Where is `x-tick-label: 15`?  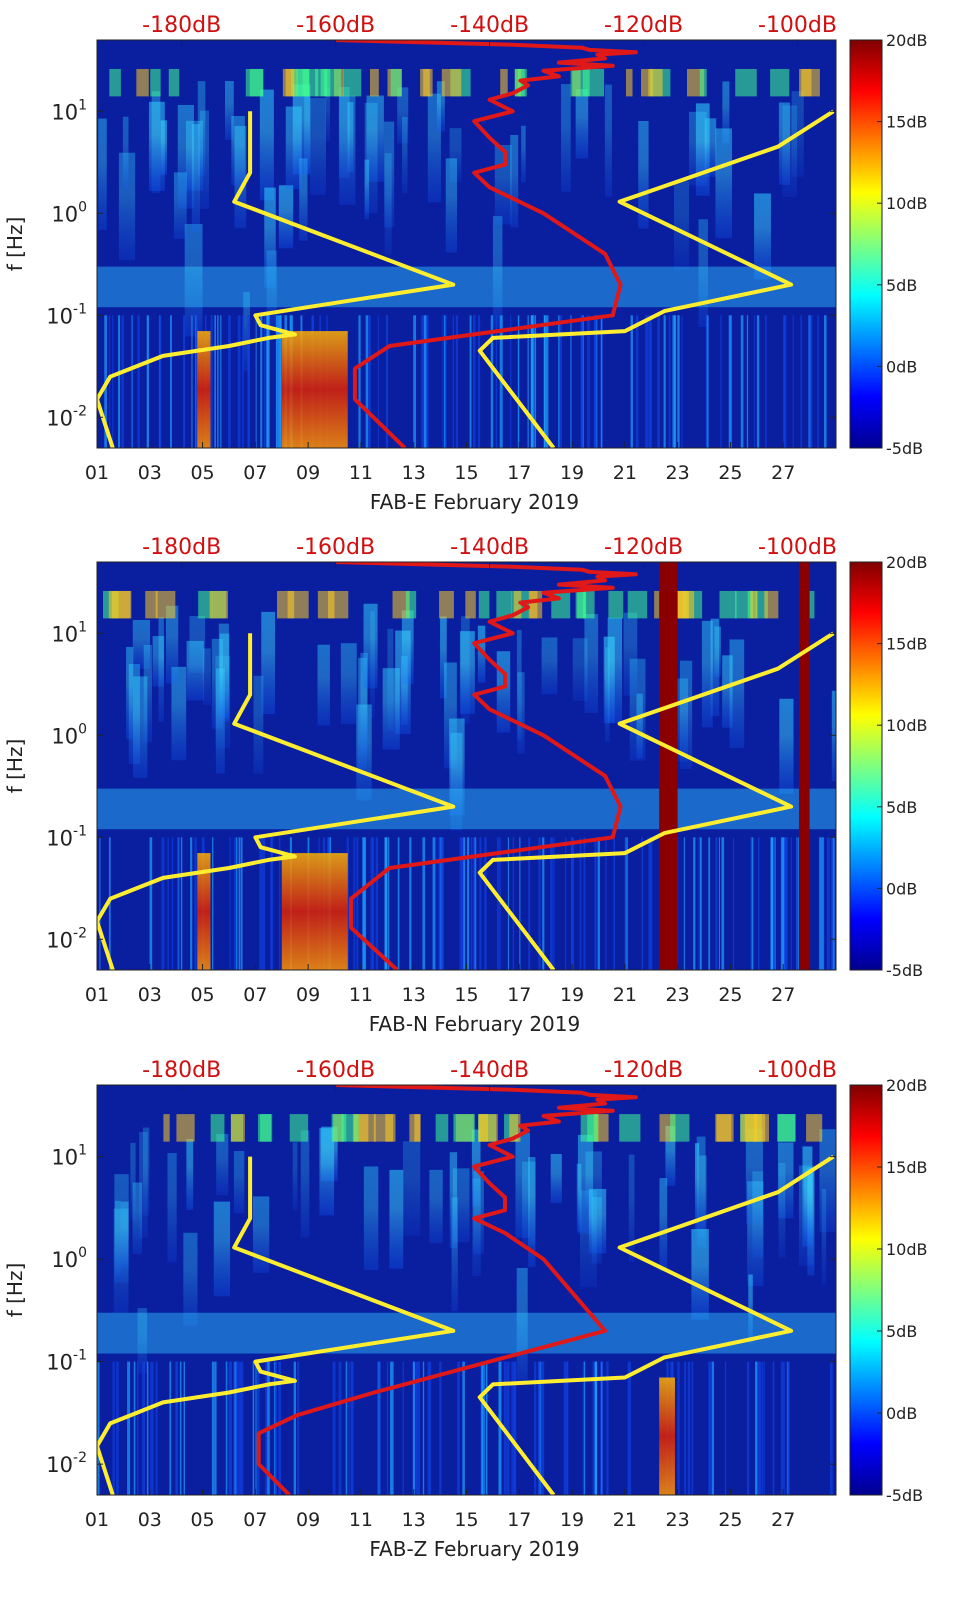
x-tick-label: 15 is located at coordinates (466, 1520).